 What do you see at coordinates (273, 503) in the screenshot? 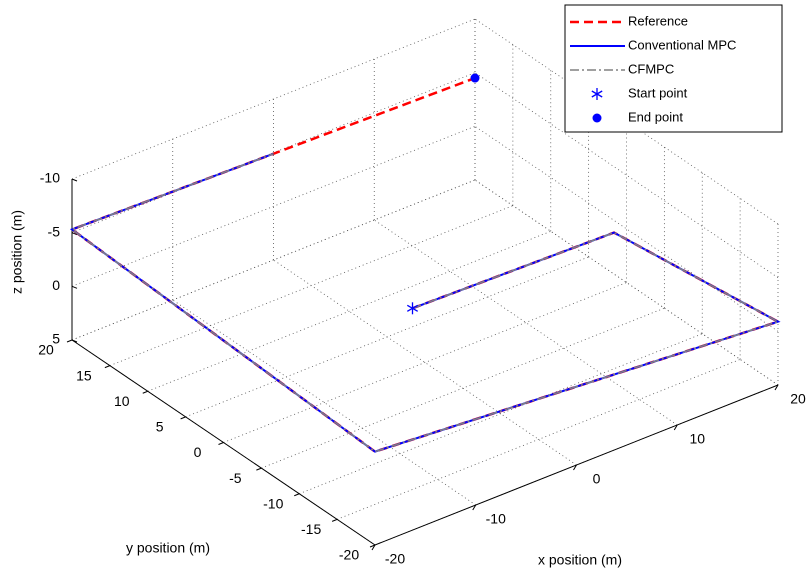
I see `y-tick-label: -10` at bounding box center [273, 503].